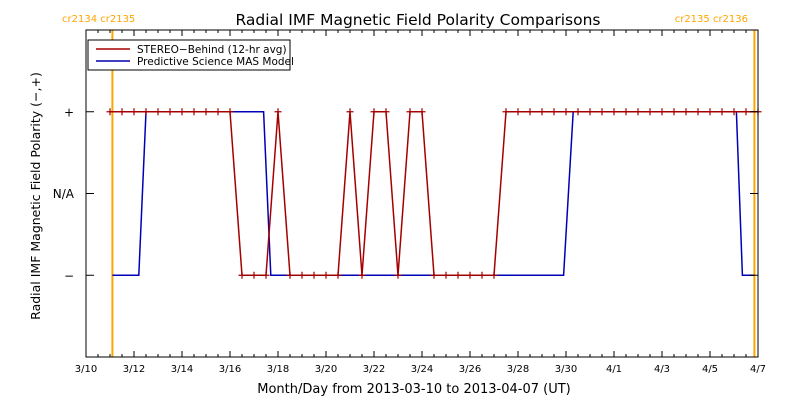 This screenshot has height=400, width=800. What do you see at coordinates (758, 369) in the screenshot?
I see `x-tick-label: 4/7` at bounding box center [758, 369].